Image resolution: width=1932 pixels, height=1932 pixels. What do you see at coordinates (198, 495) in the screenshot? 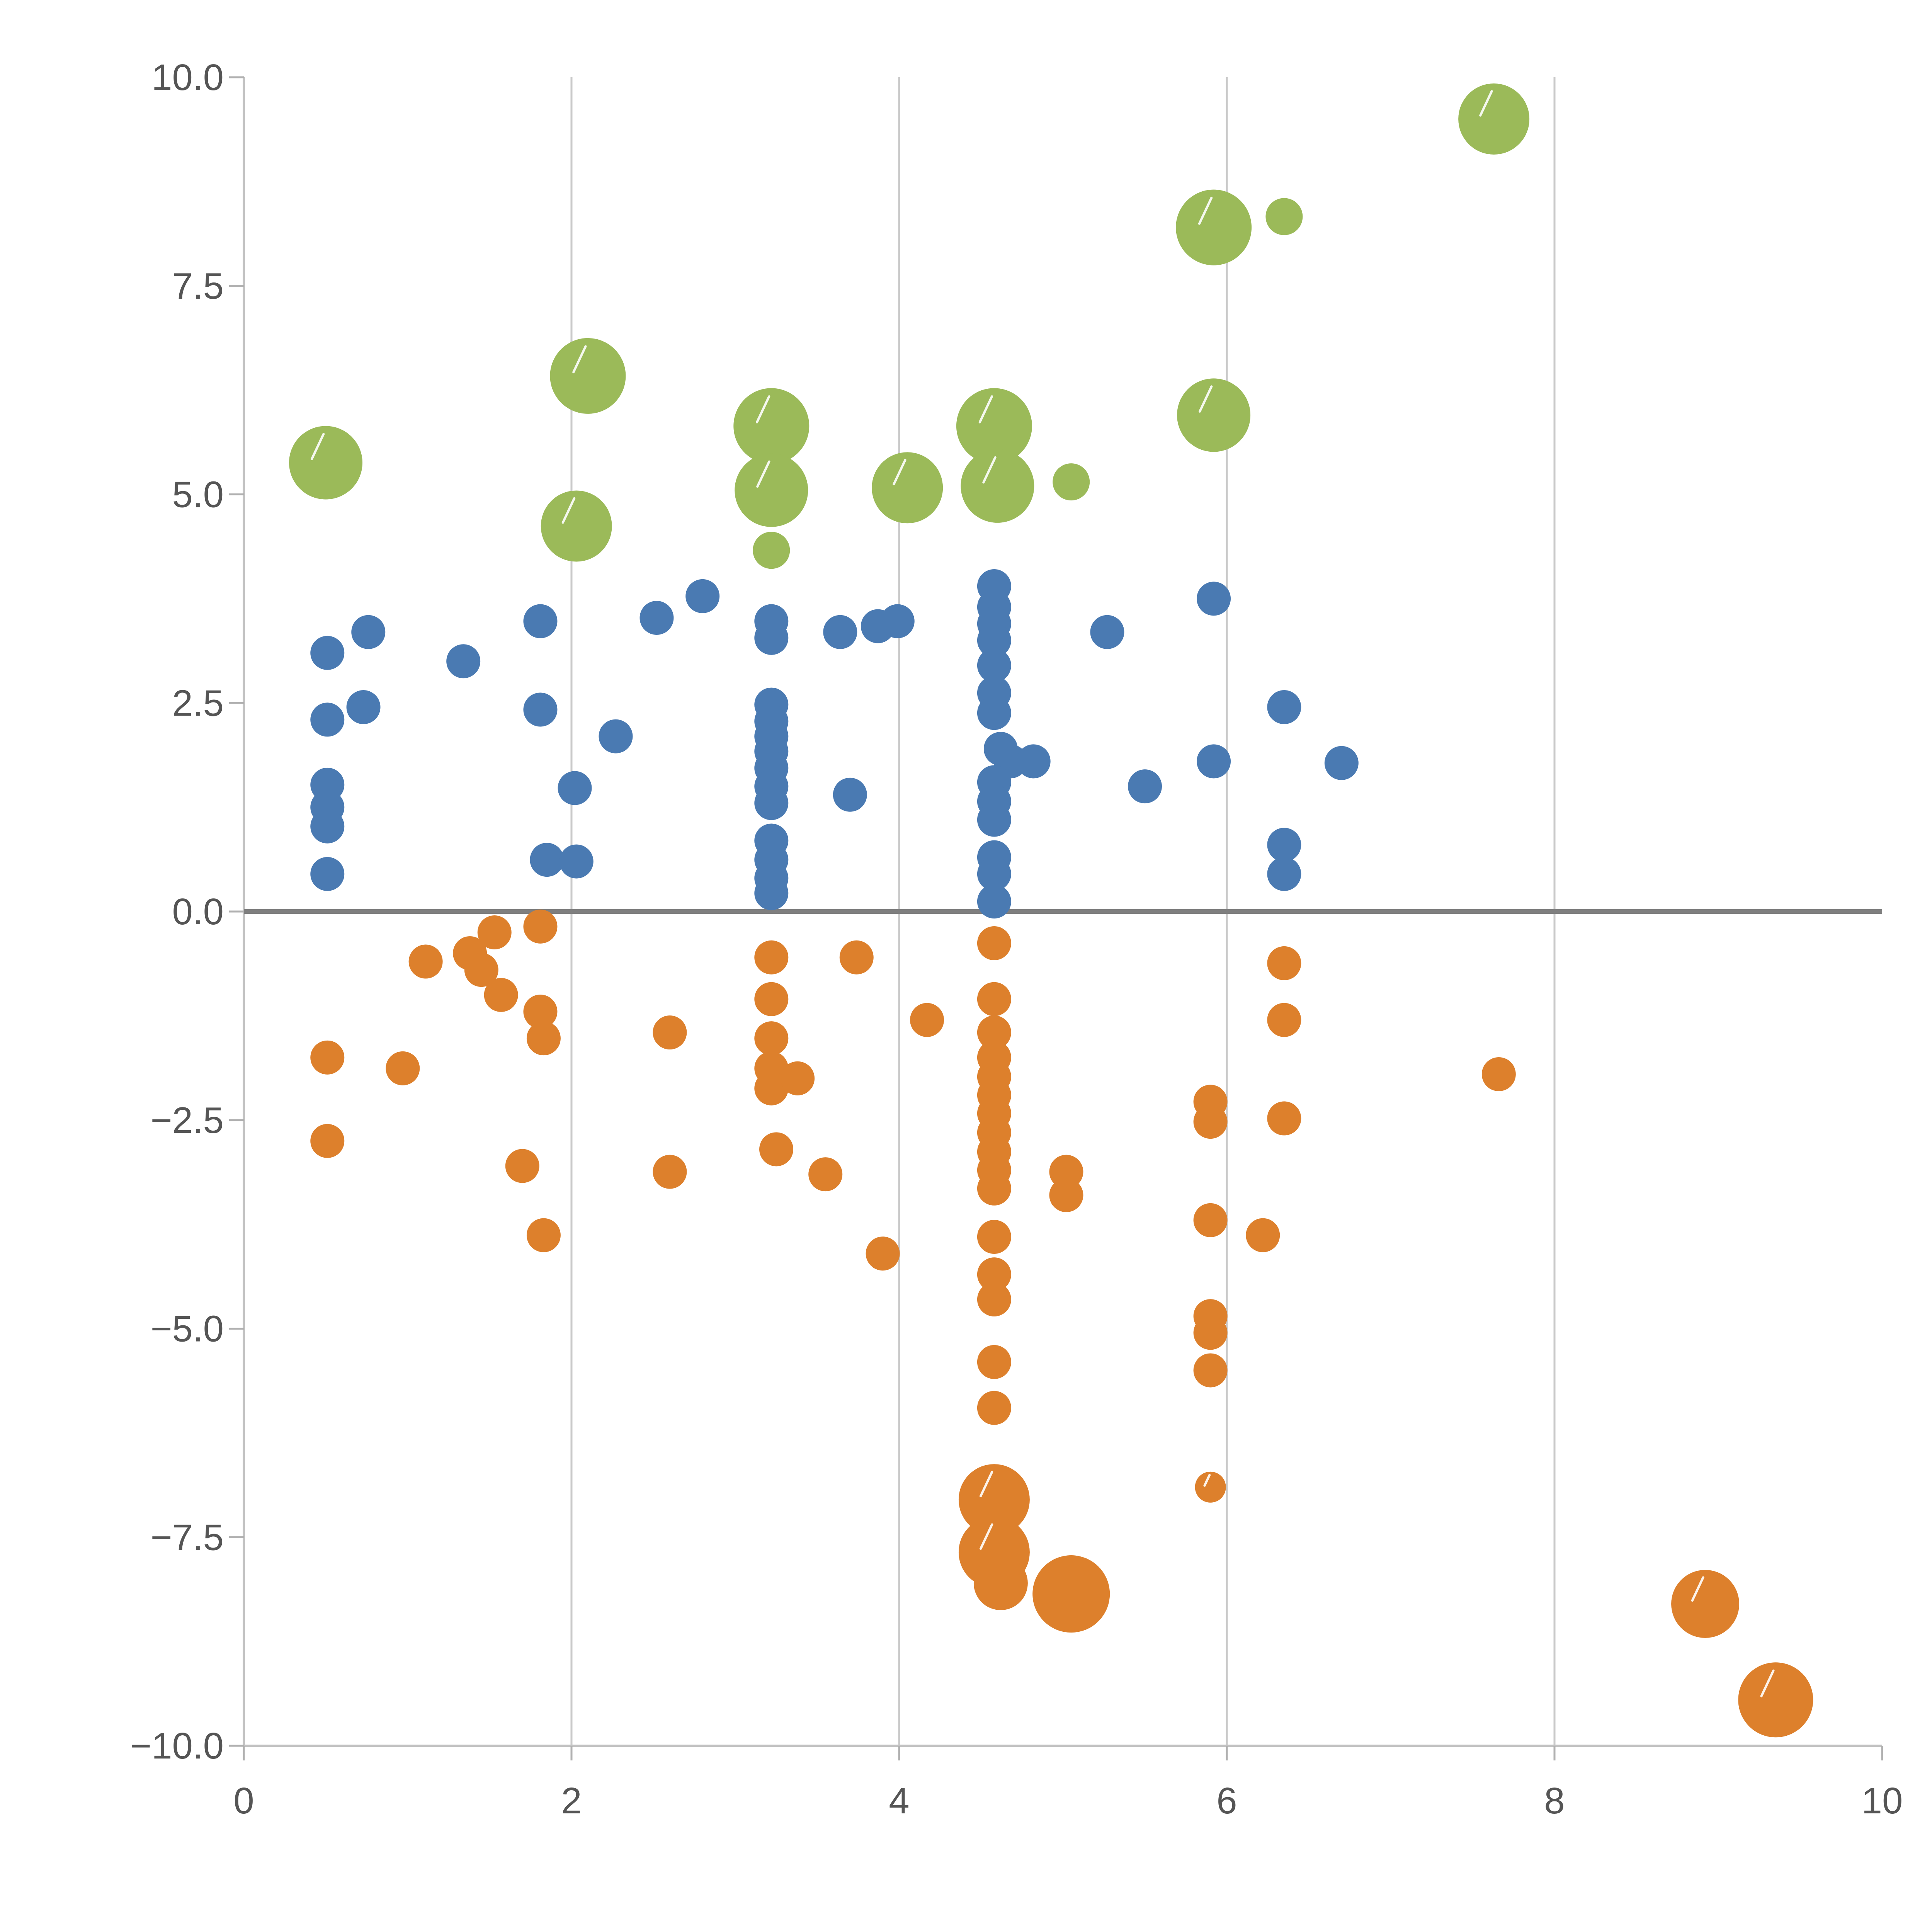
I see `y-tick-label: 5.0` at bounding box center [198, 495].